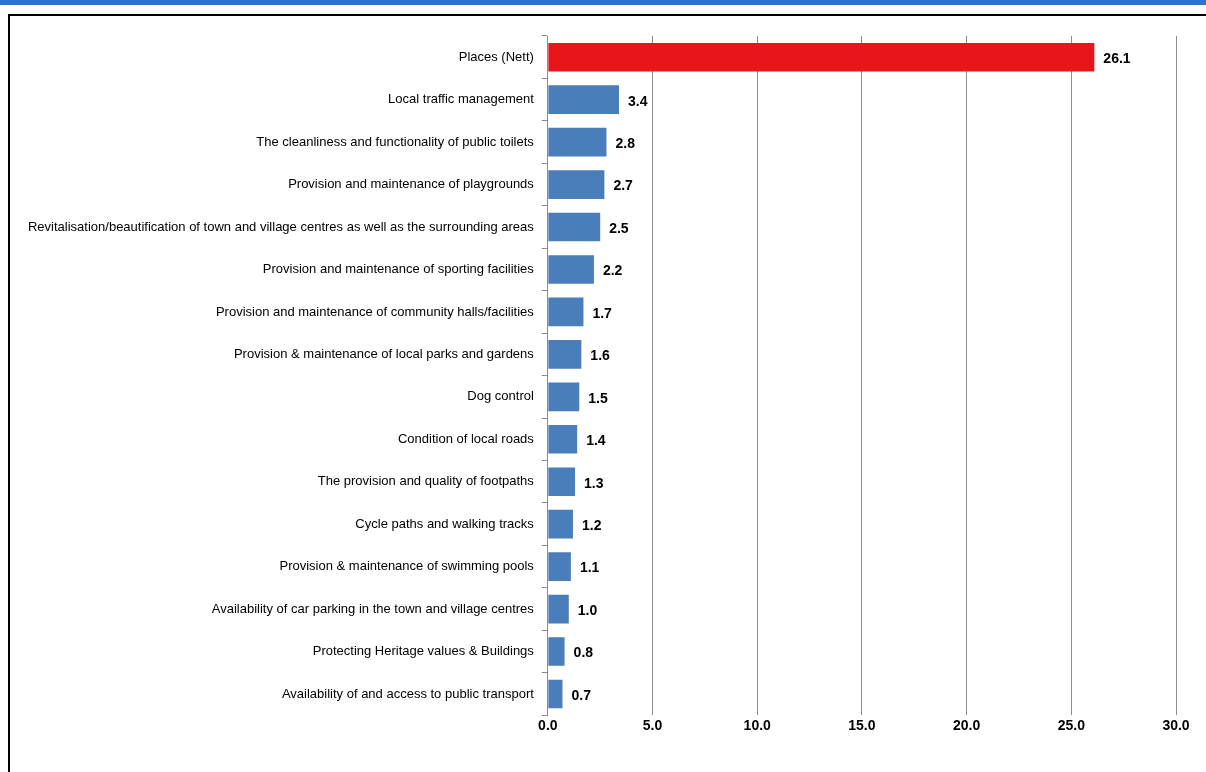  I want to click on y-tick-label: Condition of local roads, so click(466, 438).